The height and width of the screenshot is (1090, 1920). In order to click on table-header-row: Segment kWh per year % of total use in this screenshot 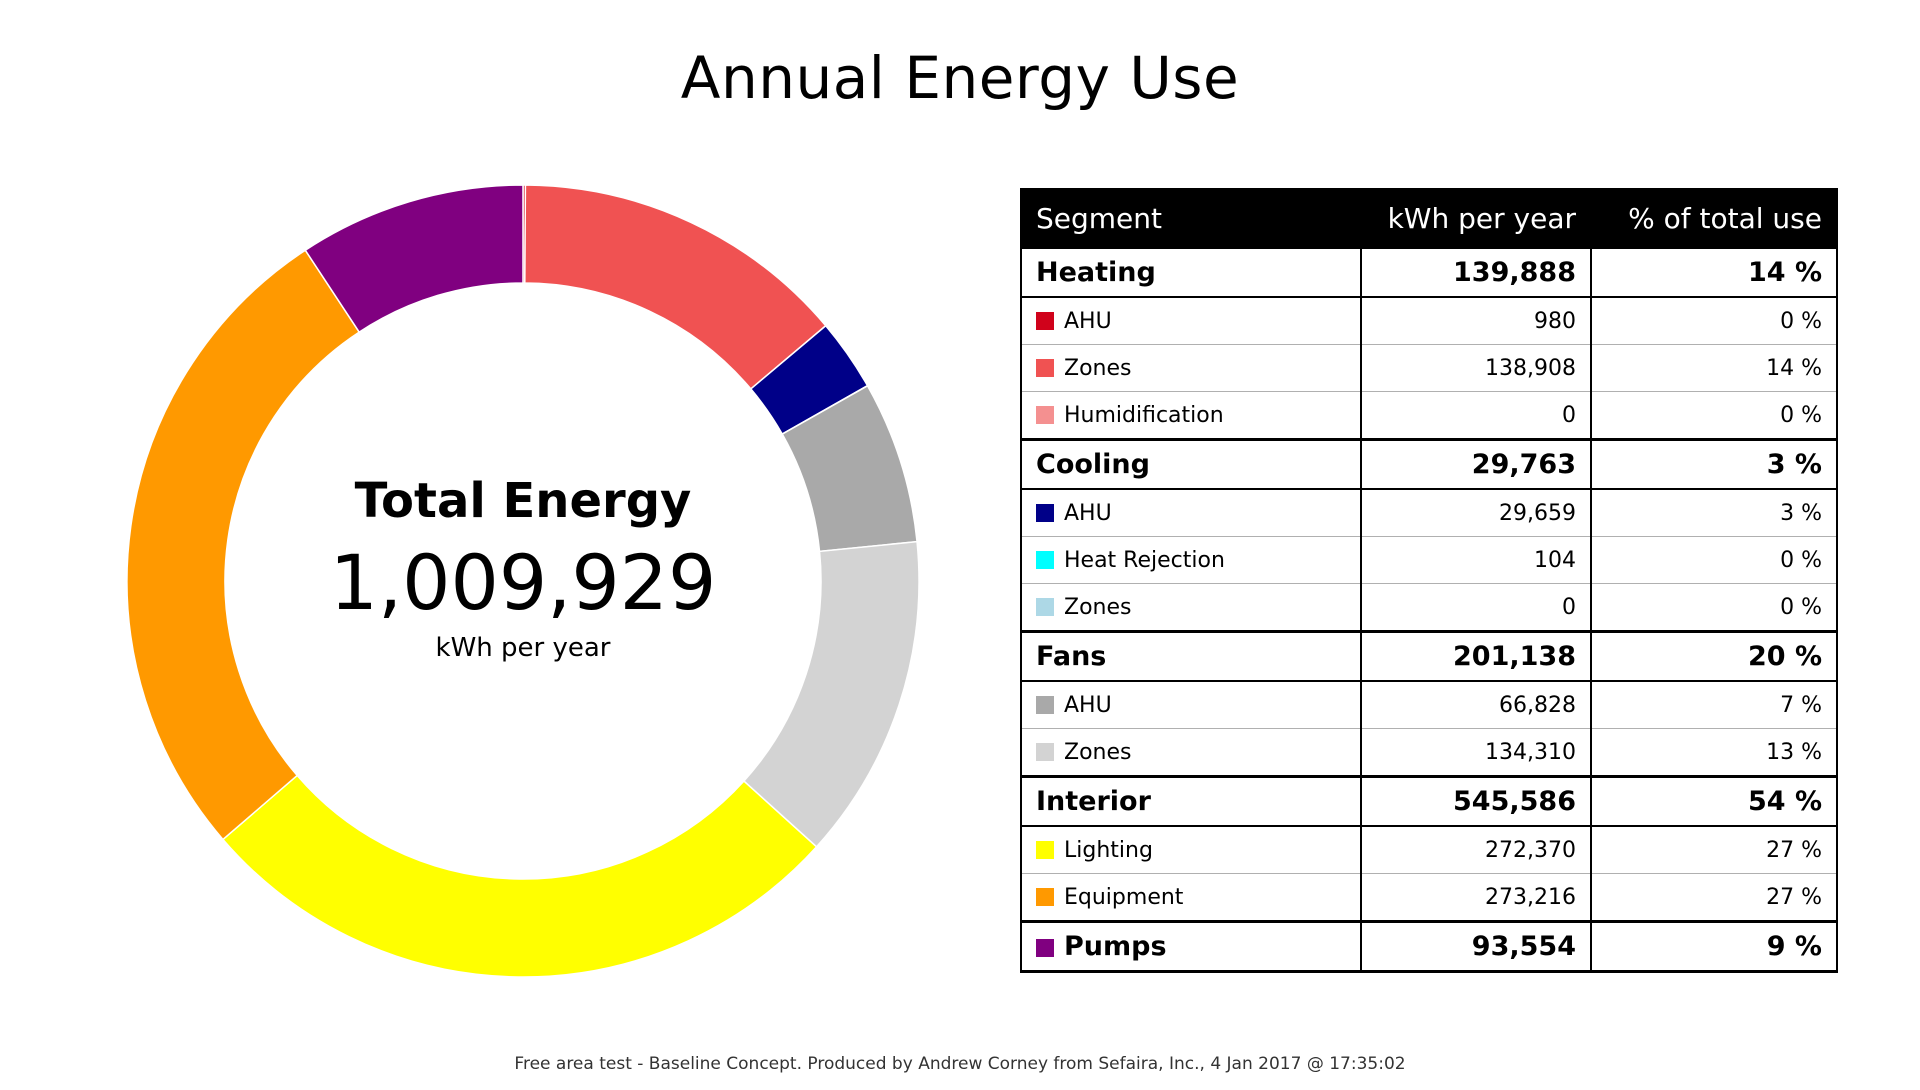, I will do `click(1429, 218)`.